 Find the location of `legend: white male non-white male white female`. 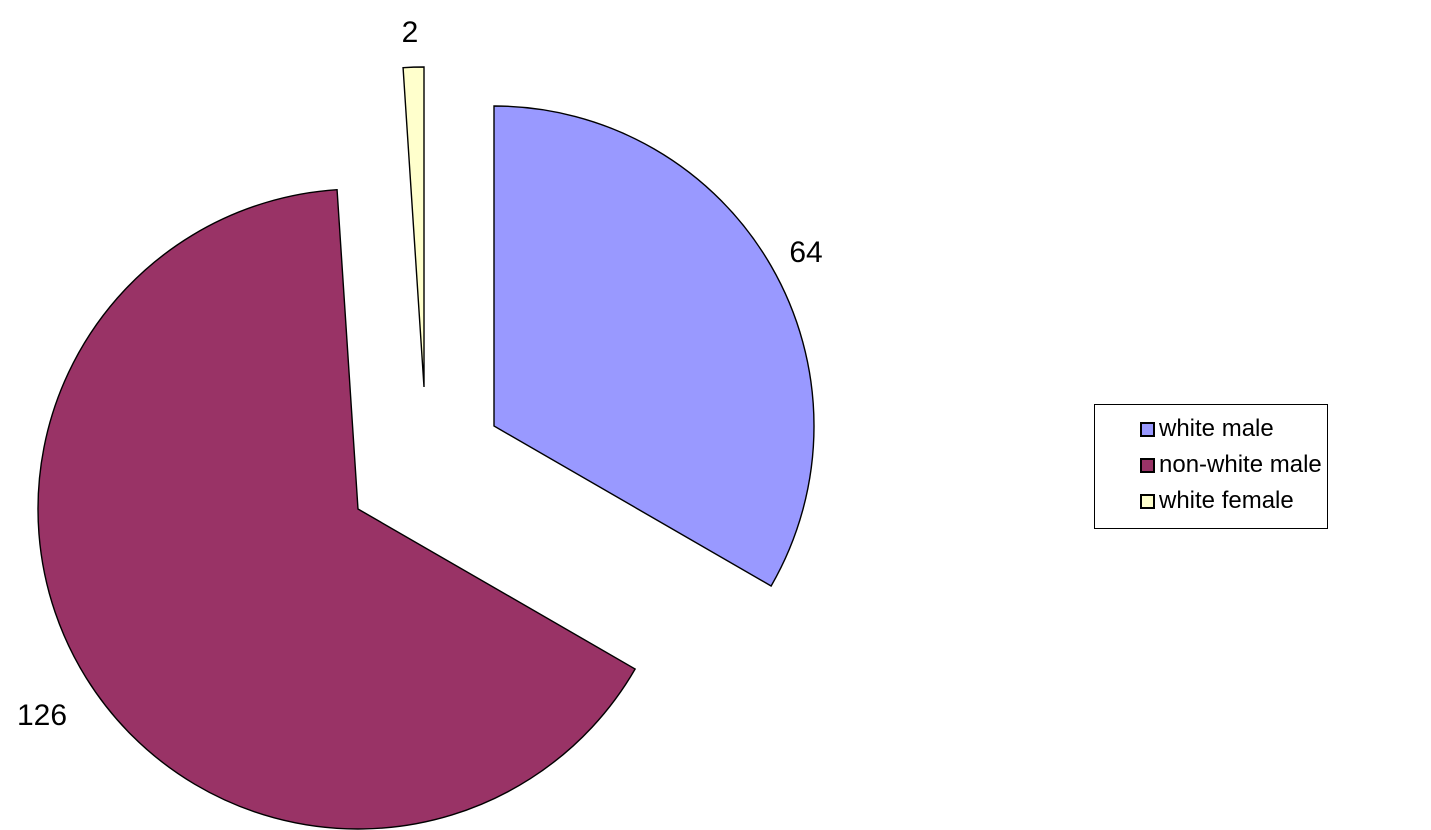

legend: white male non-white male white female is located at coordinates (1211, 466).